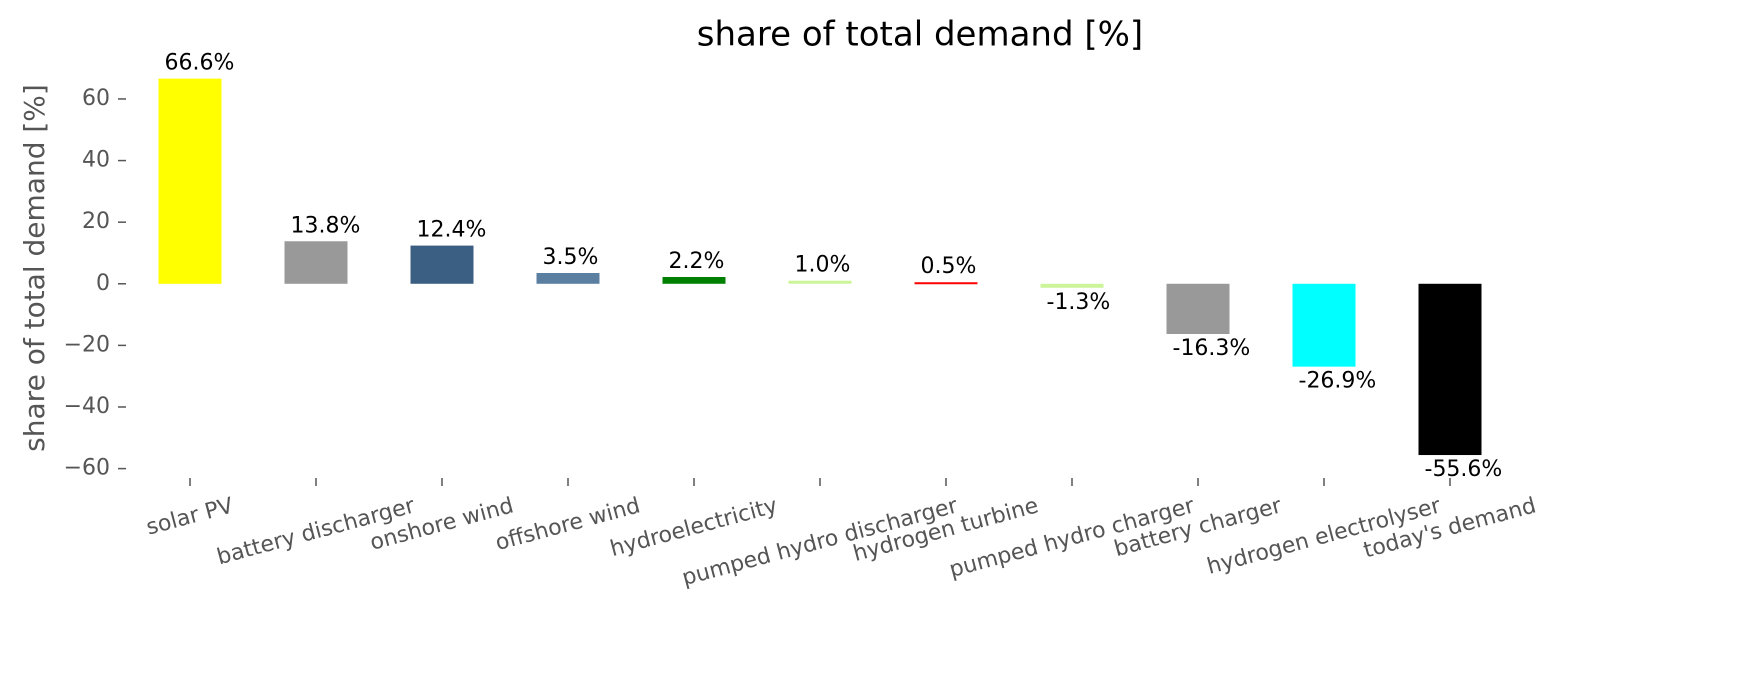 The image size is (1753, 689). Describe the element at coordinates (96, 221) in the screenshot. I see `y-tick-label: 20` at that location.